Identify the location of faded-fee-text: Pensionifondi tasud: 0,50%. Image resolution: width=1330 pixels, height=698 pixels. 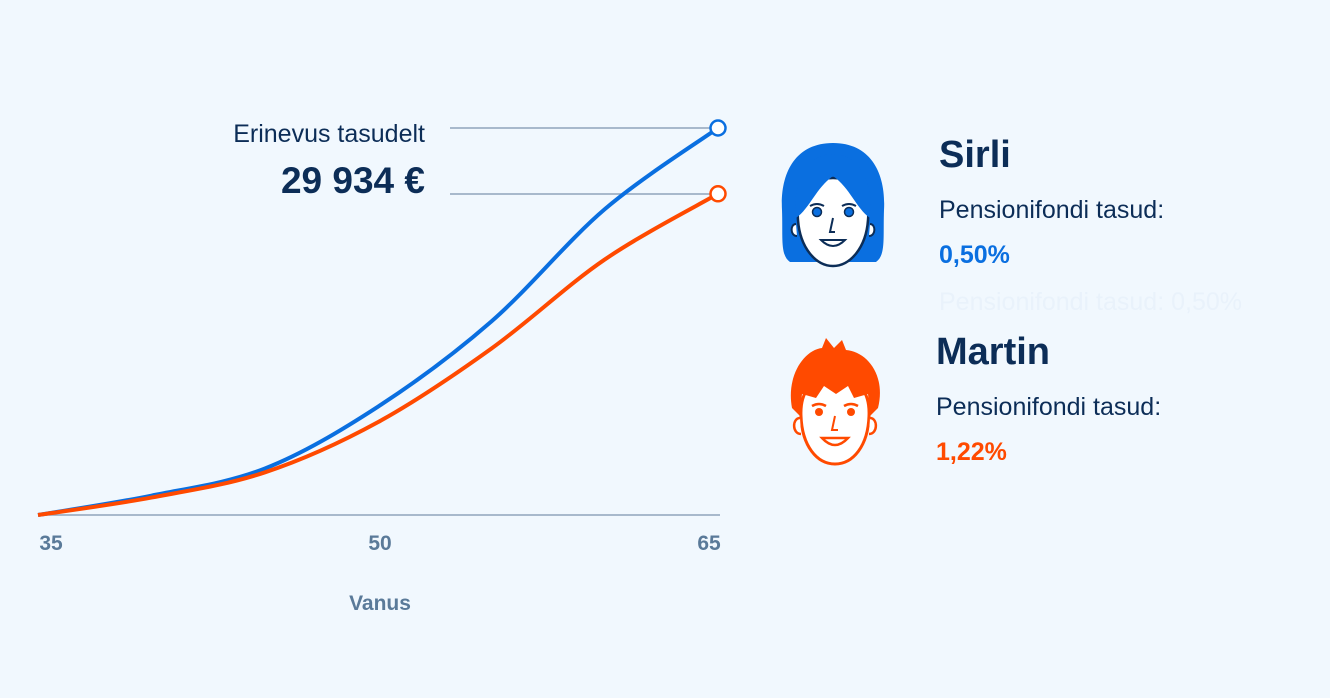
(1090, 302).